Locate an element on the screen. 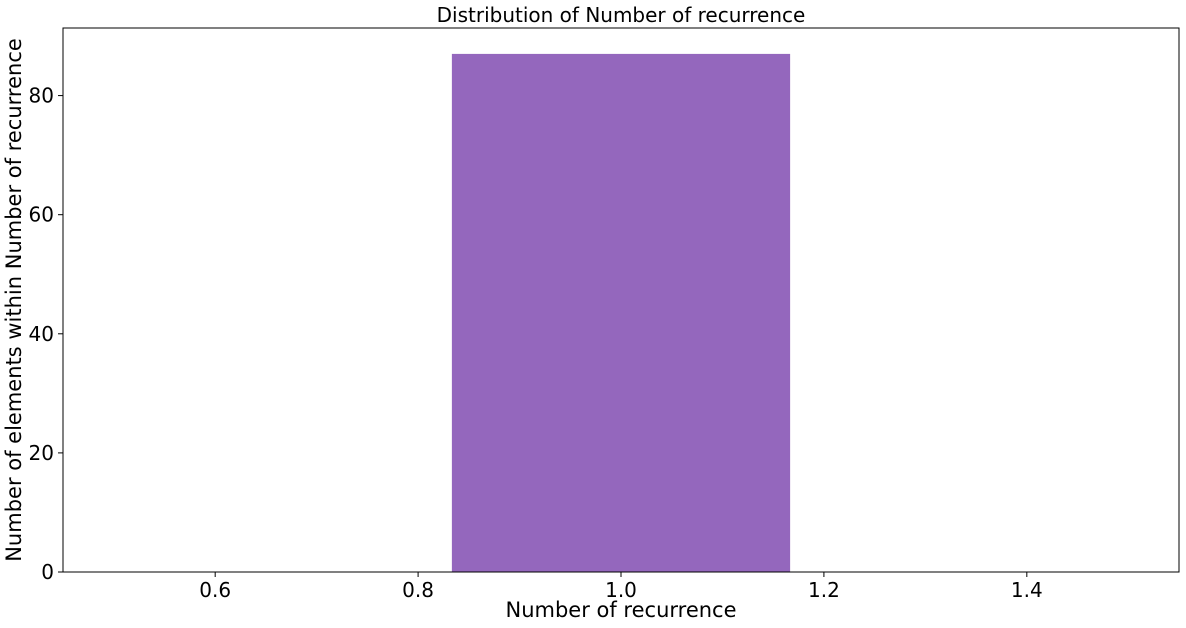 The height and width of the screenshot is (628, 1186). chart-title: Distribution of Number of recurrence is located at coordinates (621, 15).